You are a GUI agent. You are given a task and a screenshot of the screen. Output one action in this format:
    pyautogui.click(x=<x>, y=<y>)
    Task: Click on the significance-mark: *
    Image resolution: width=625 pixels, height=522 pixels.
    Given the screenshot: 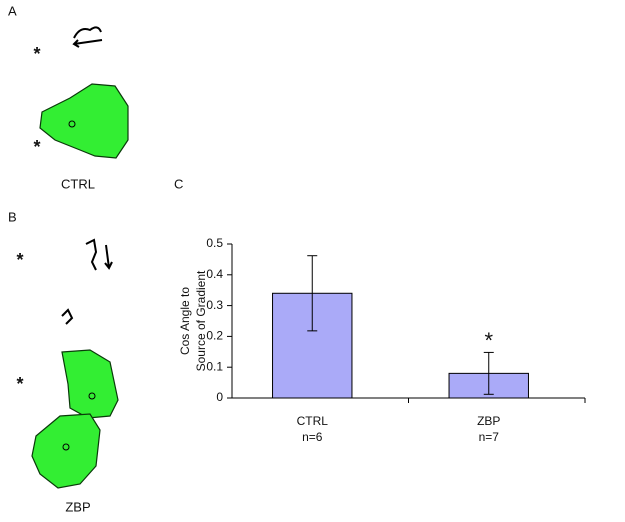 What is the action you would take?
    pyautogui.click(x=488, y=340)
    